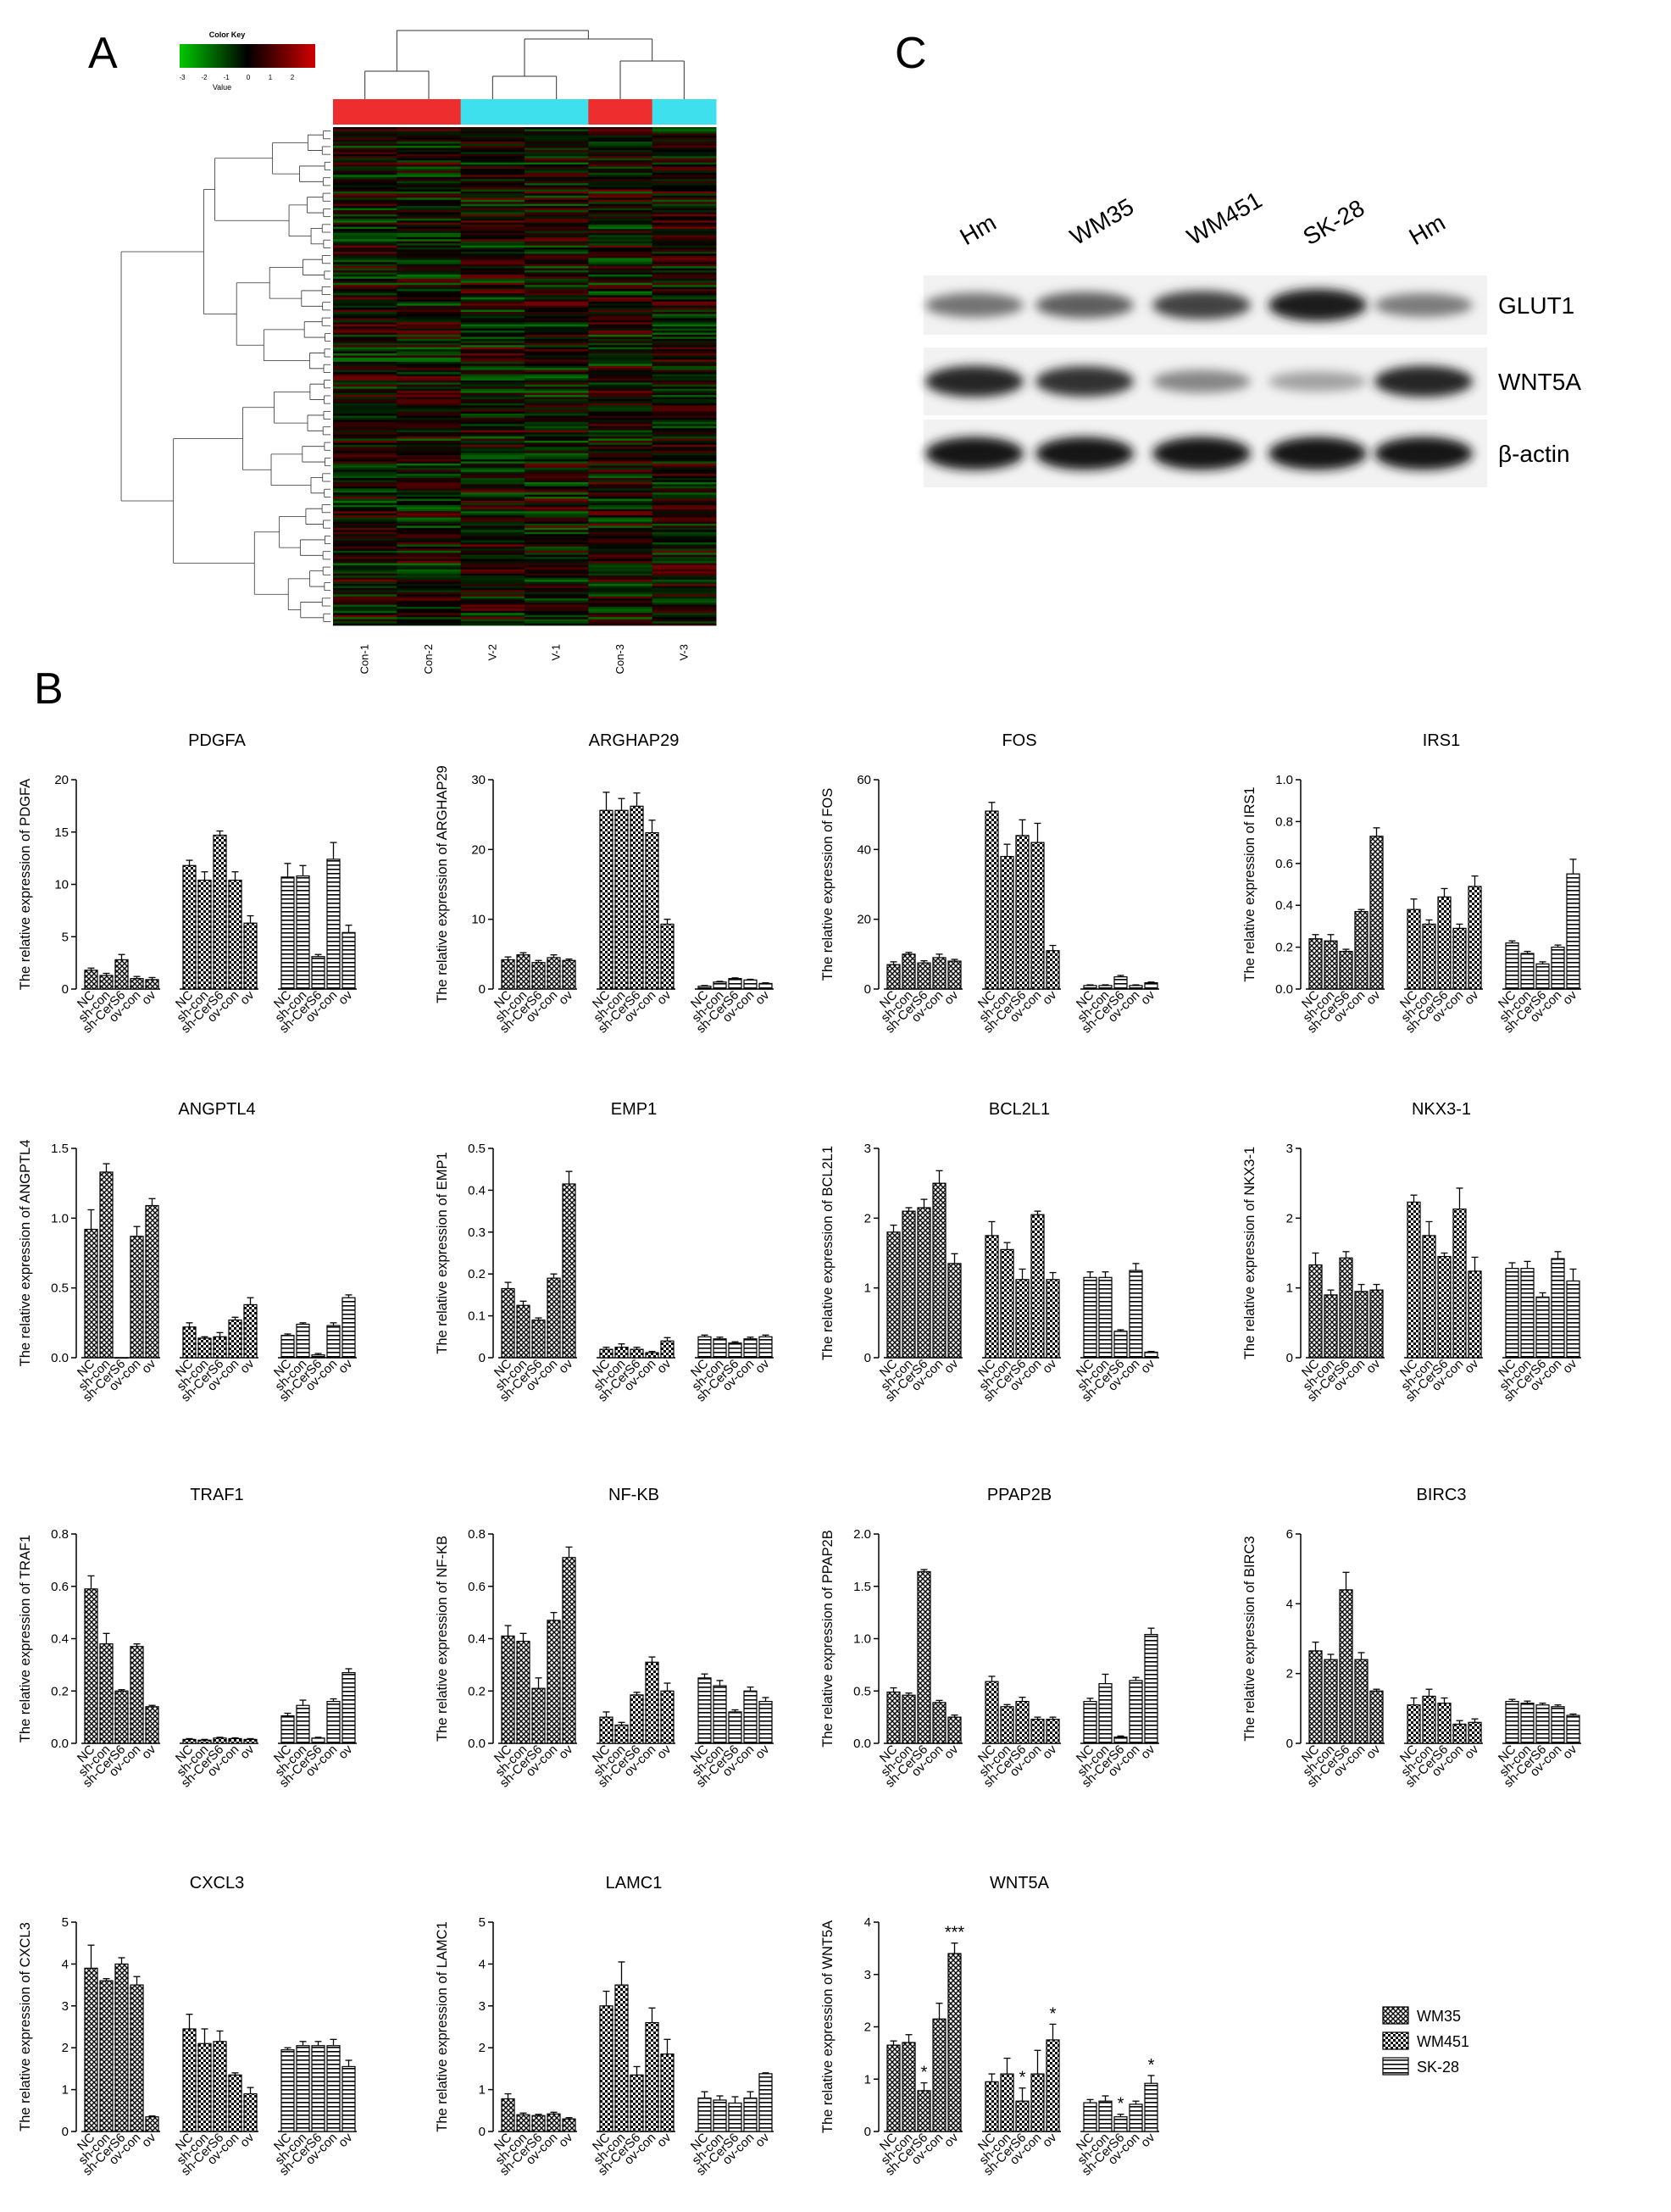 This screenshot has height=2212, width=1671. I want to click on y-tick-label: 60, so click(864, 780).